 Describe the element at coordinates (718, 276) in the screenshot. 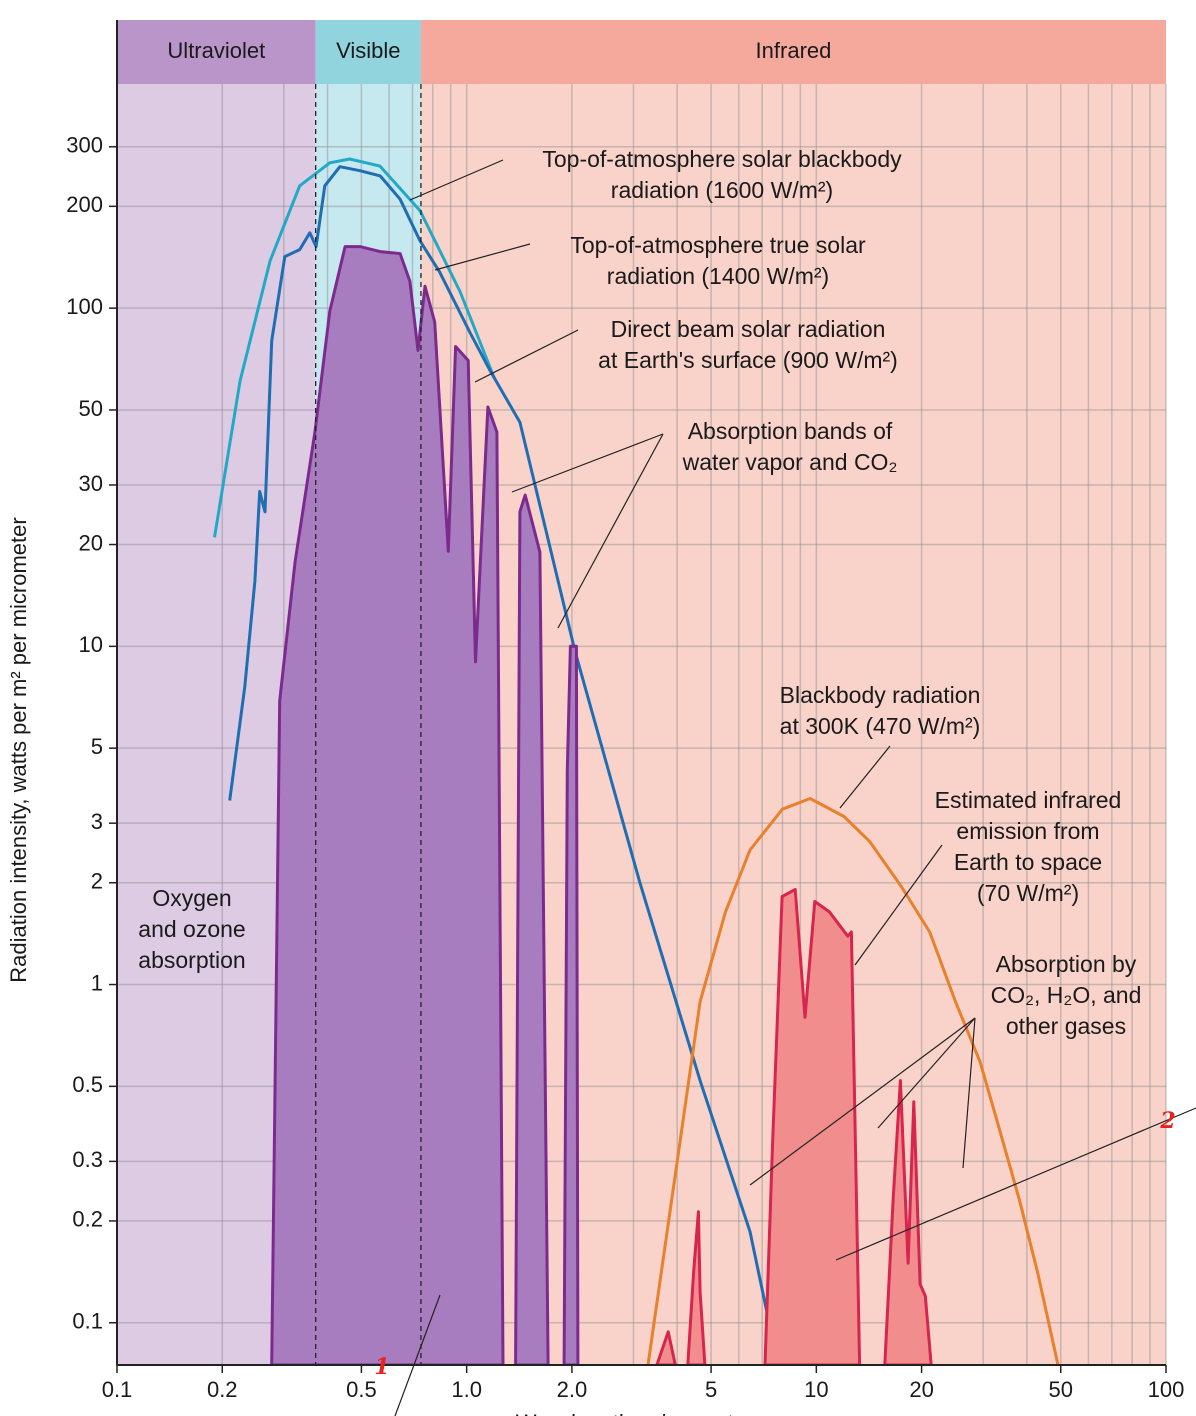

I see `annotation: radiation (1400 W/m²)` at that location.